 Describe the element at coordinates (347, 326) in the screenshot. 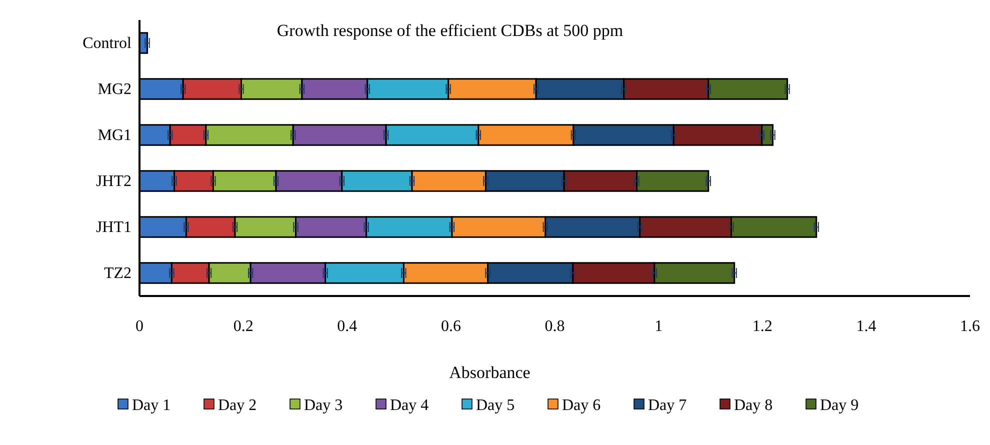

I see `x-tick-label: 0.4` at that location.